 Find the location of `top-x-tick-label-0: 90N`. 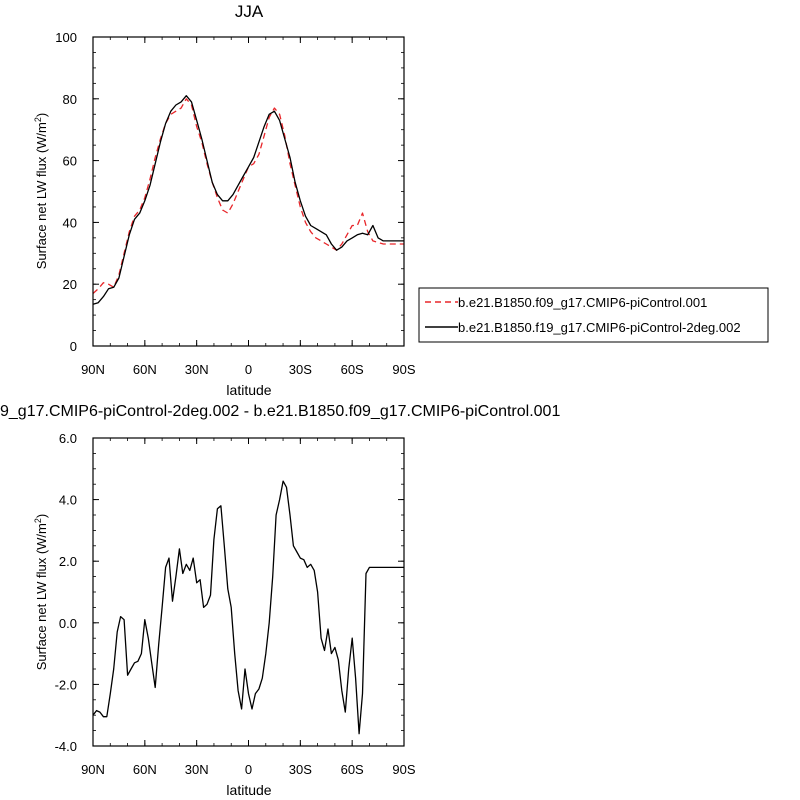

top-x-tick-label-0: 90N is located at coordinates (93, 369).